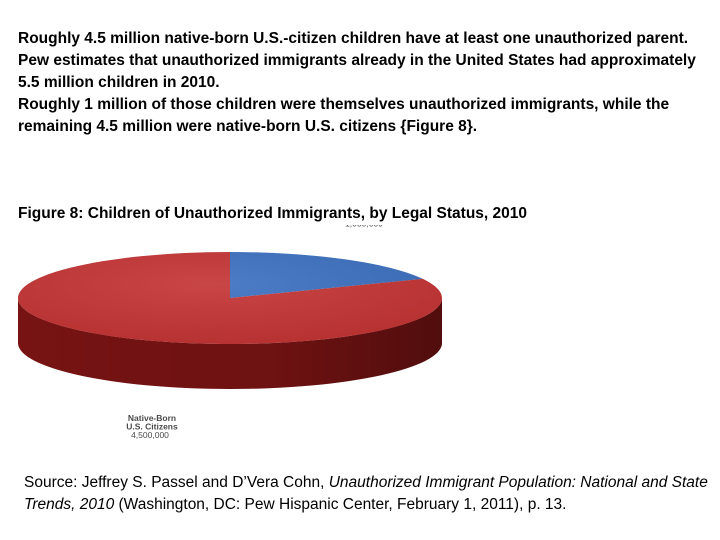  Describe the element at coordinates (150, 435) in the screenshot. I see `slice-value-label-1: 4,500,000` at that location.